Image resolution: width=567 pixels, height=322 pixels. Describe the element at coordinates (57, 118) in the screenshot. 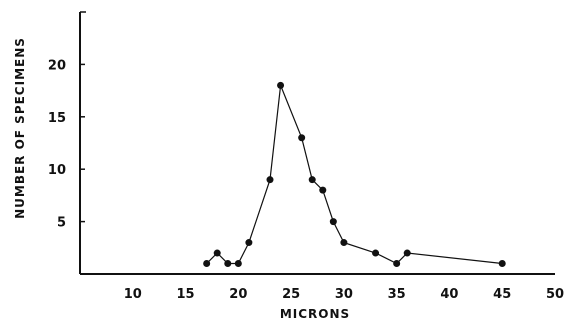

I see `y-tick-label: 15` at that location.